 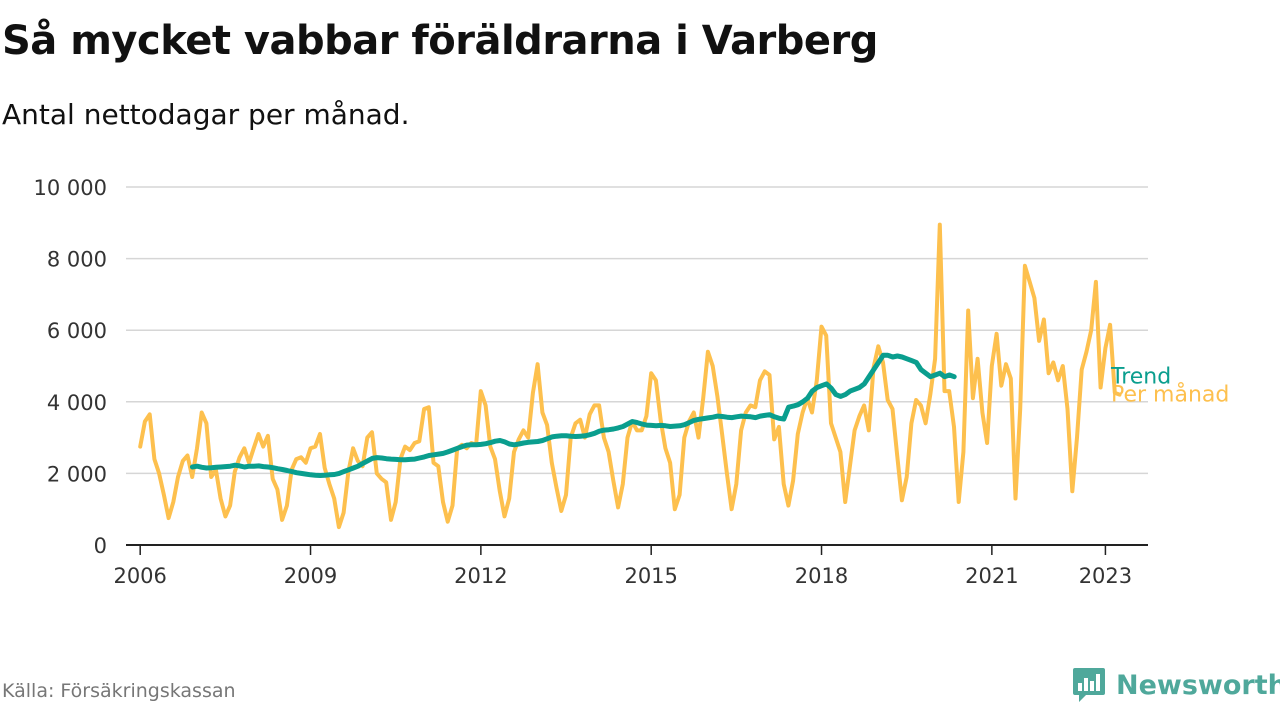 What do you see at coordinates (77, 331) in the screenshot?
I see `y-tick-label: 6 000` at bounding box center [77, 331].